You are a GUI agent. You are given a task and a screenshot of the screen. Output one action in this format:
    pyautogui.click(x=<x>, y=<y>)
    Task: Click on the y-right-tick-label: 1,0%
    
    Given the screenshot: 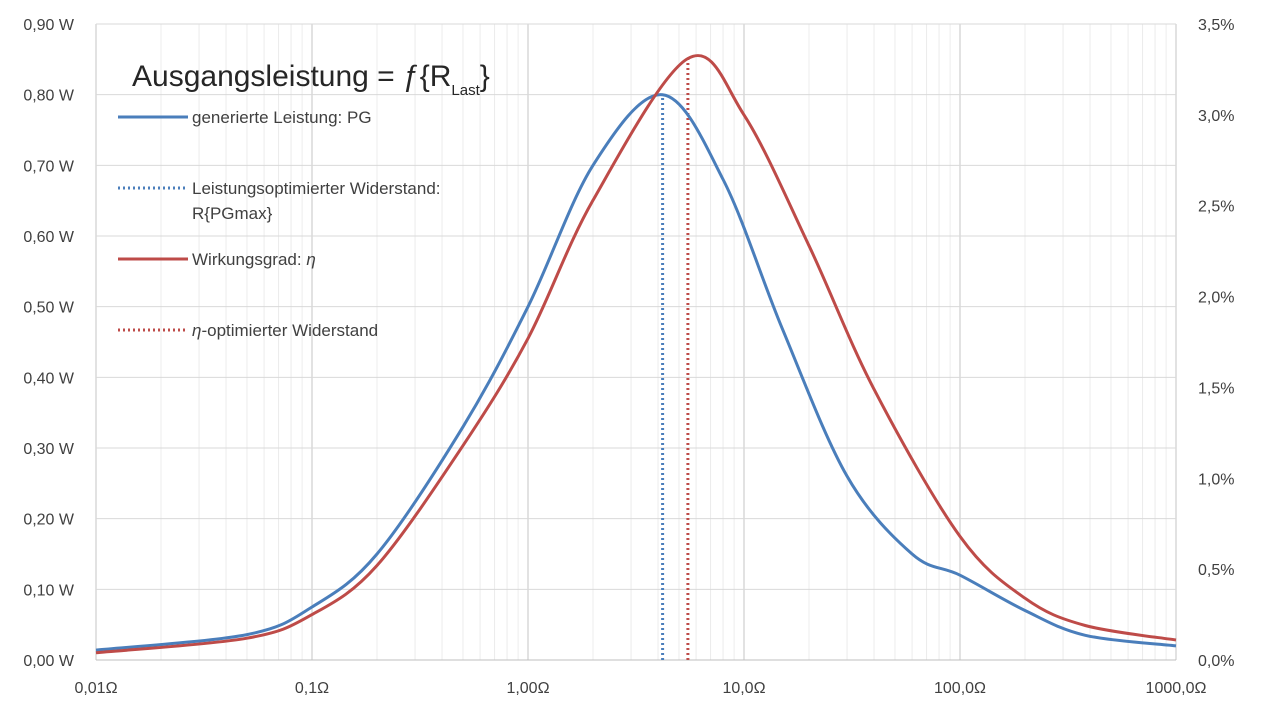 What is the action you would take?
    pyautogui.click(x=1216, y=479)
    